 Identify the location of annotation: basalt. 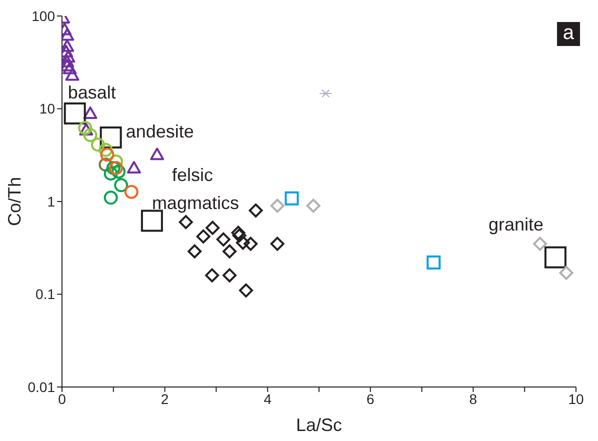
(92, 92).